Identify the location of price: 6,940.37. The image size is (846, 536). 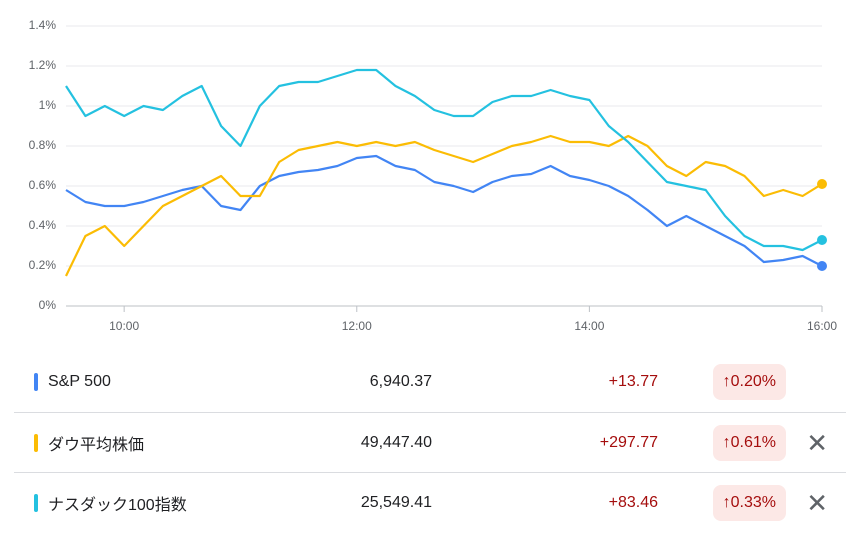
(400, 381).